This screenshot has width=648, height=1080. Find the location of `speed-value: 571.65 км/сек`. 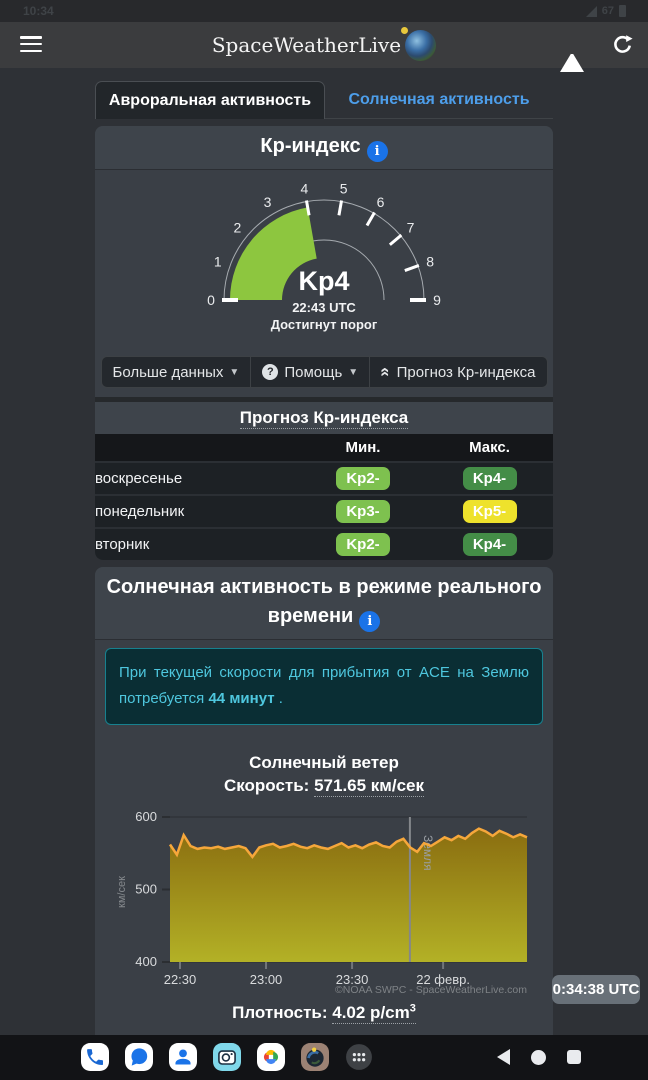

speed-value: 571.65 км/сек is located at coordinates (369, 787).